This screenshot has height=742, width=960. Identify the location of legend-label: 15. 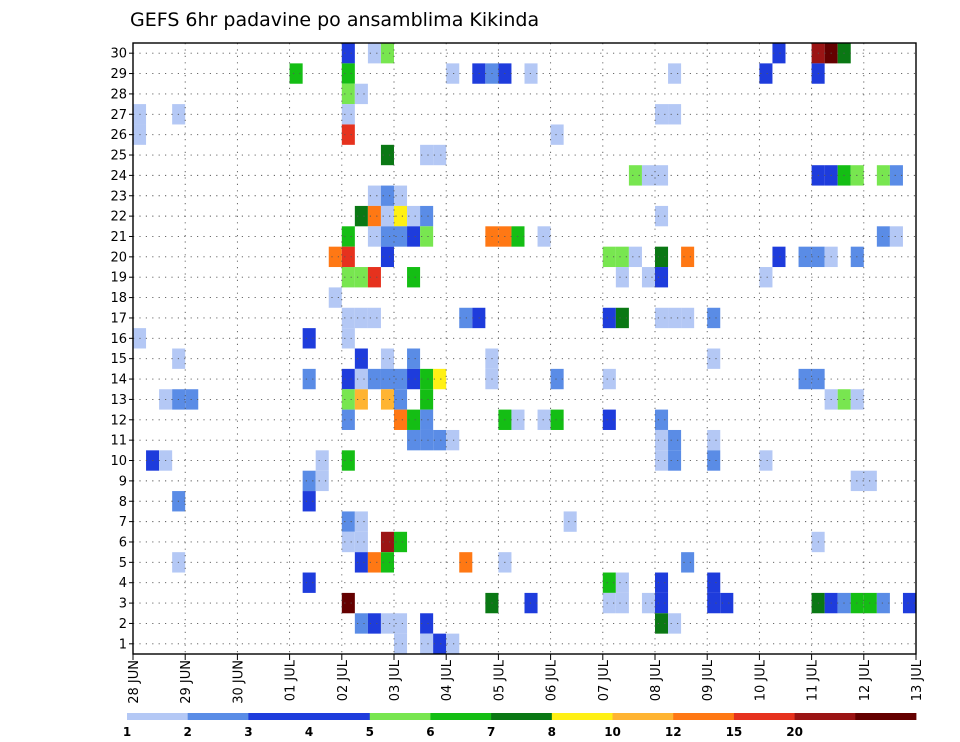
(734, 732).